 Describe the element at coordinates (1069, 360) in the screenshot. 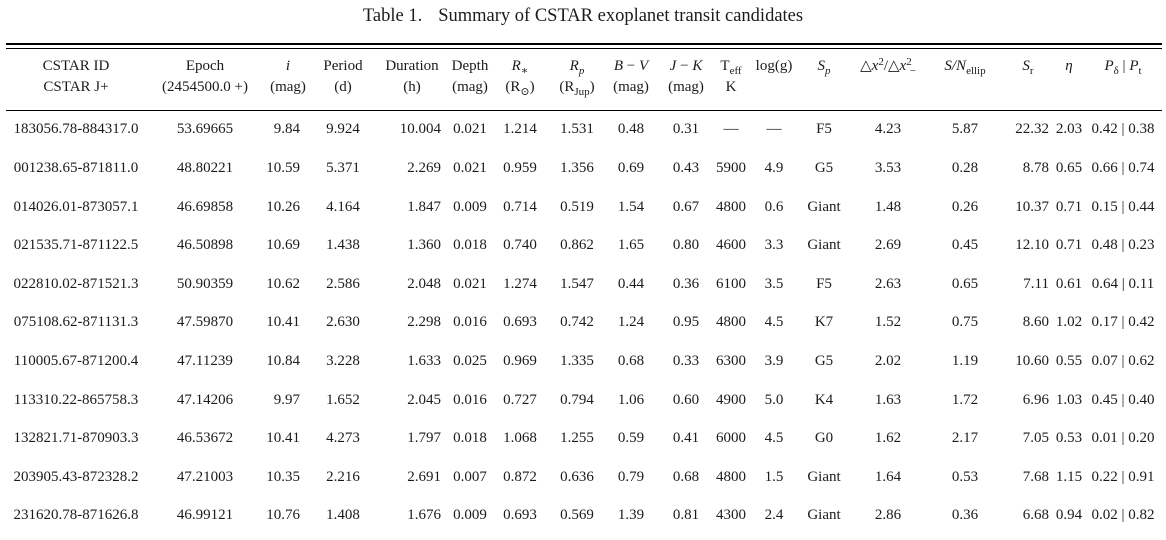

I see `table-cell-eta: 0.55` at that location.